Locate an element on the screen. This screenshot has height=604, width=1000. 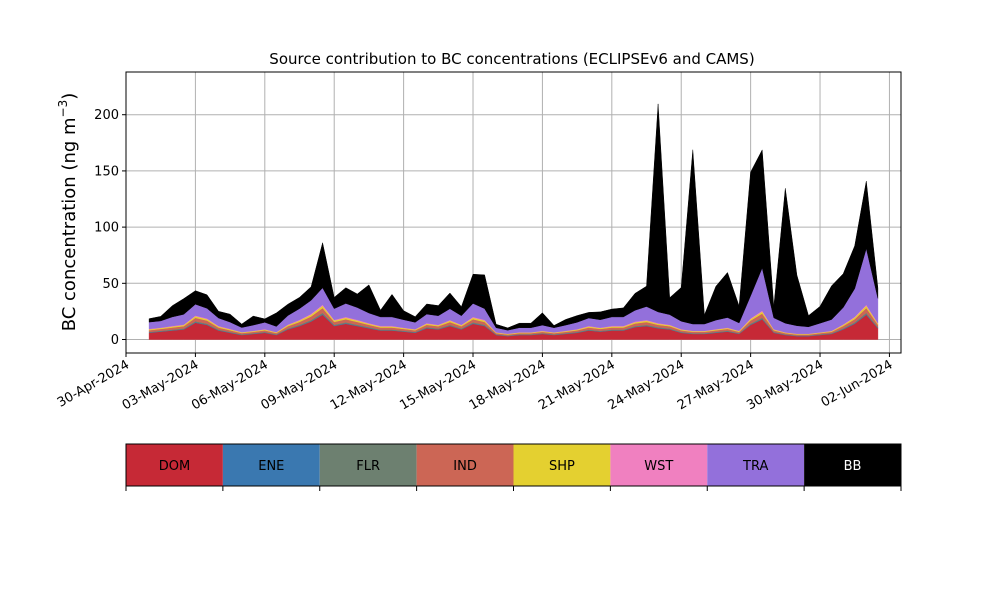
y-tick-label: 100 is located at coordinates (106, 228).